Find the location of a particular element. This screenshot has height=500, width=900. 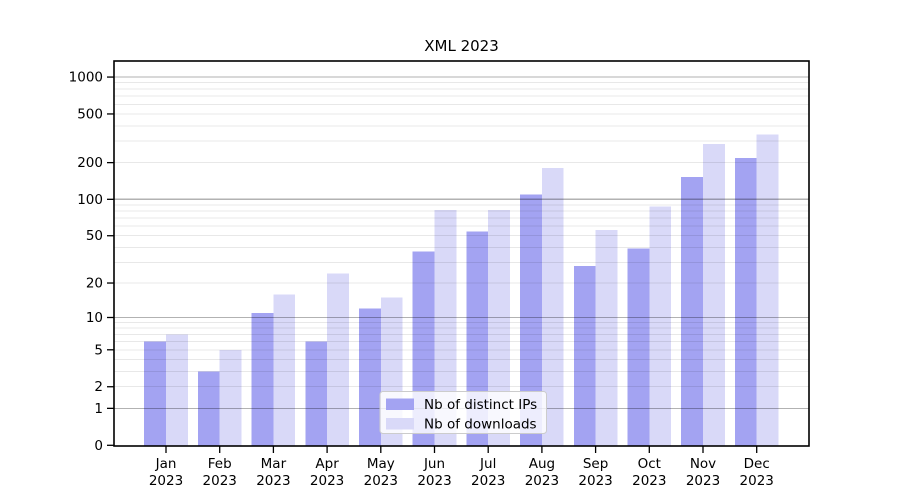

y-axis-tick-label: 10 is located at coordinates (94, 318).